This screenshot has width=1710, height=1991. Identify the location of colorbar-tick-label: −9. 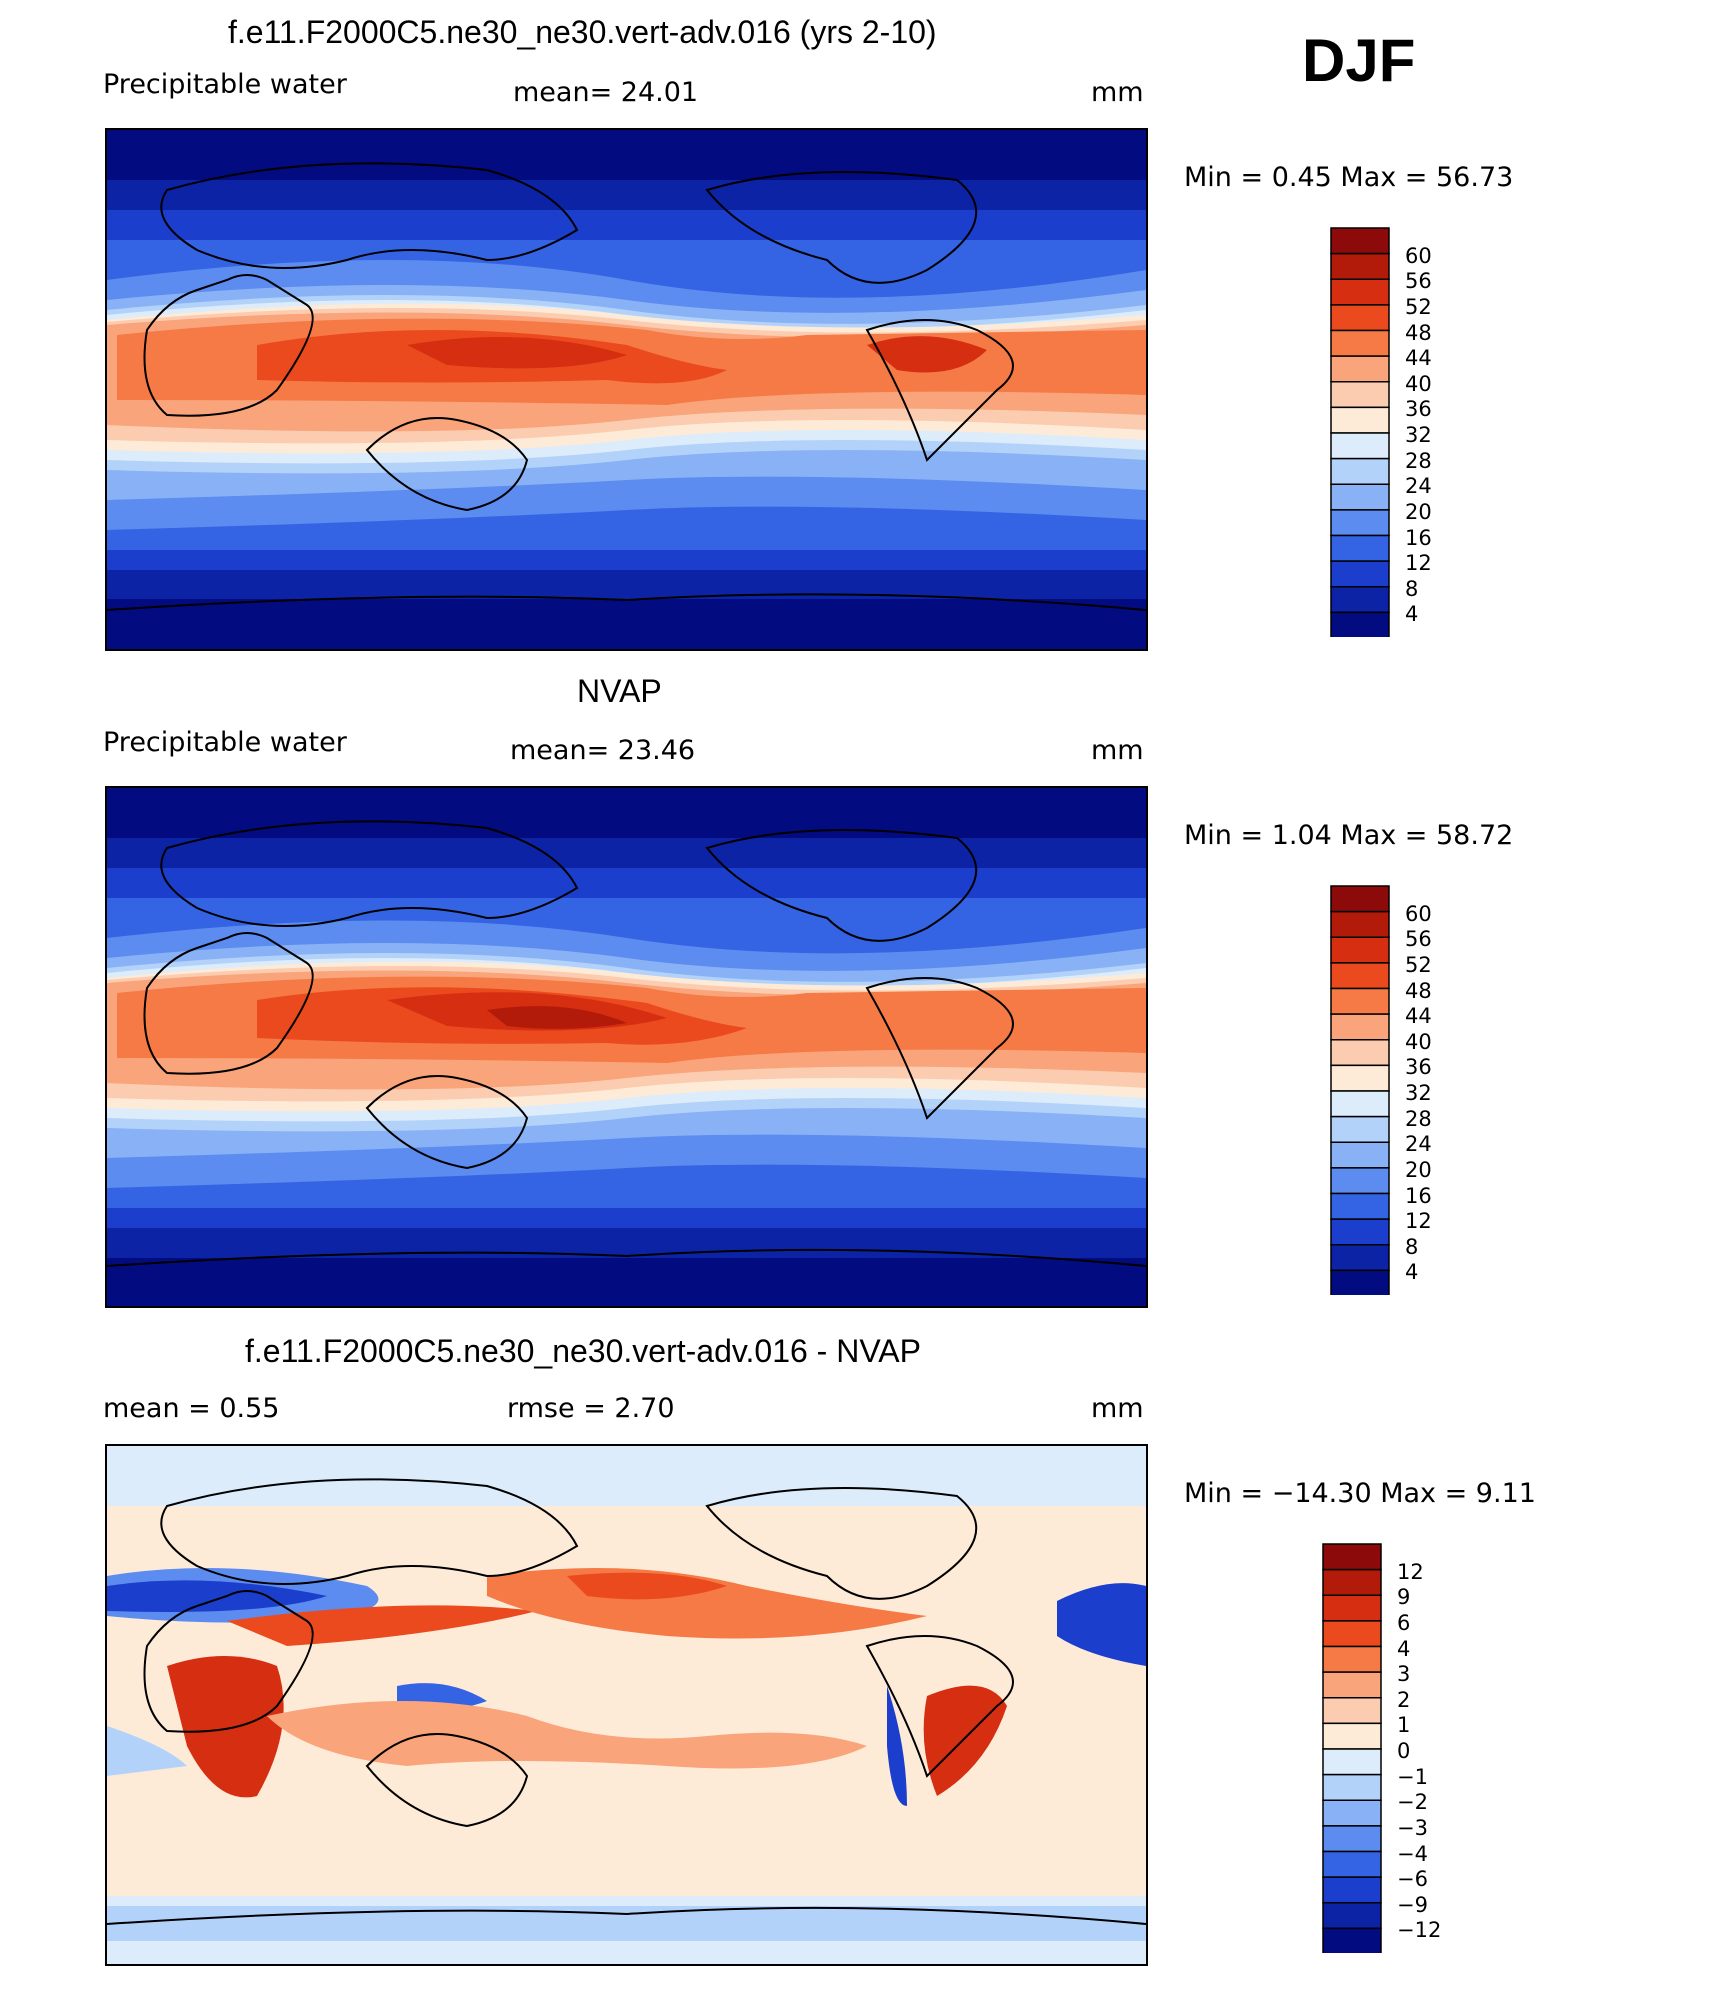
(1412, 1904).